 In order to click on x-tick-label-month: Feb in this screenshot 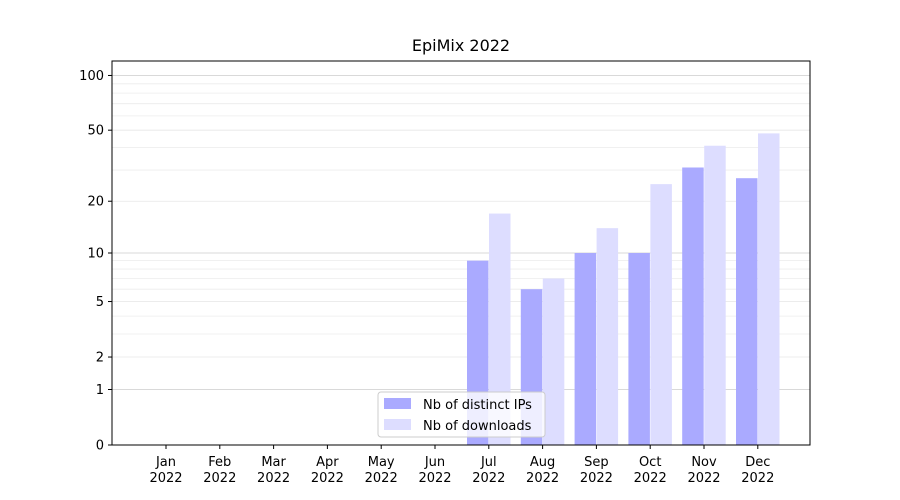, I will do `click(219, 462)`.